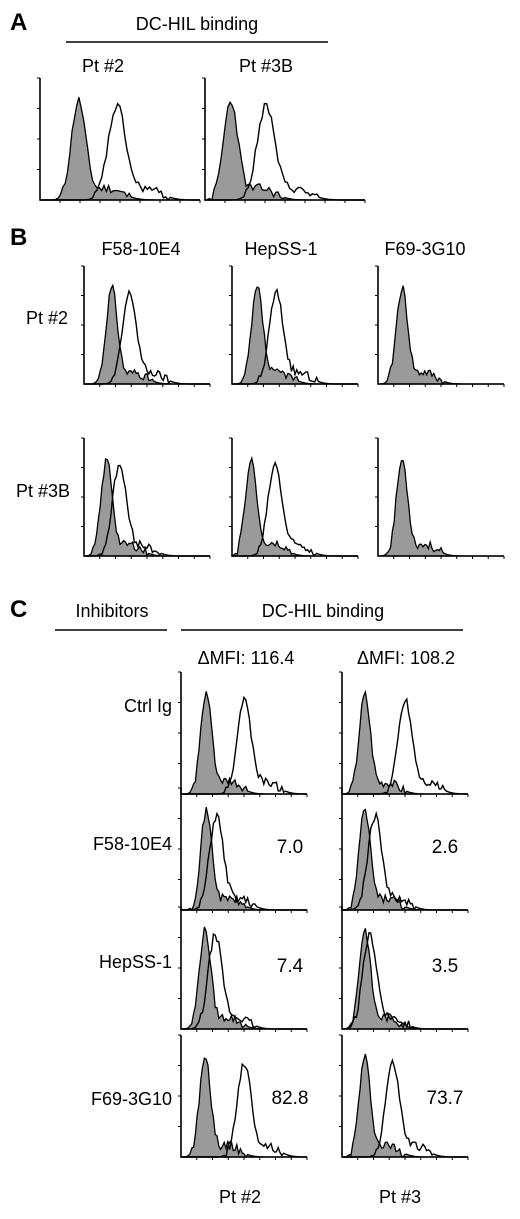  I want to click on panel-b-col-f69: F69-3G10, so click(424, 249).